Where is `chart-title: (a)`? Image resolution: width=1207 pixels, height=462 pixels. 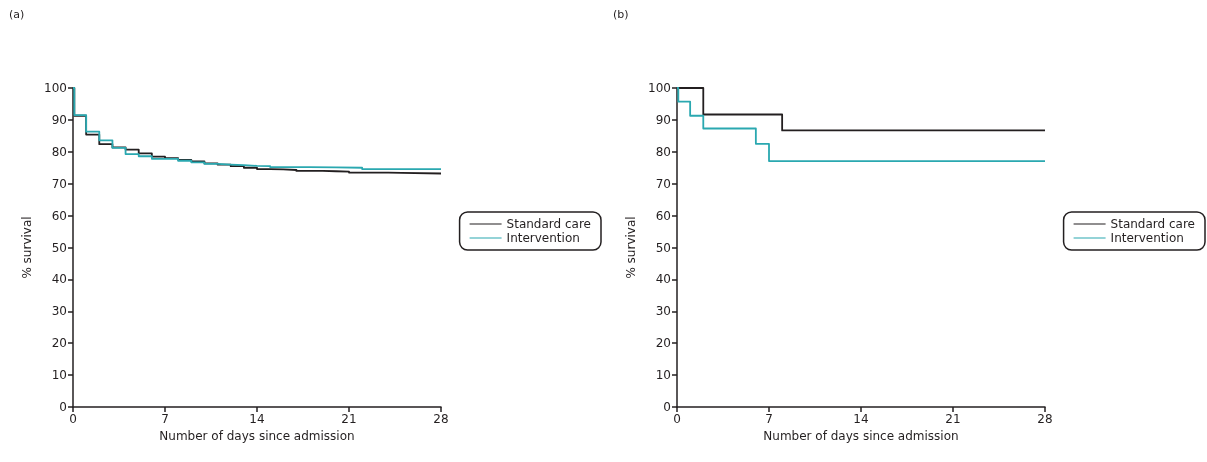
chart-title: (a) is located at coordinates (17, 14).